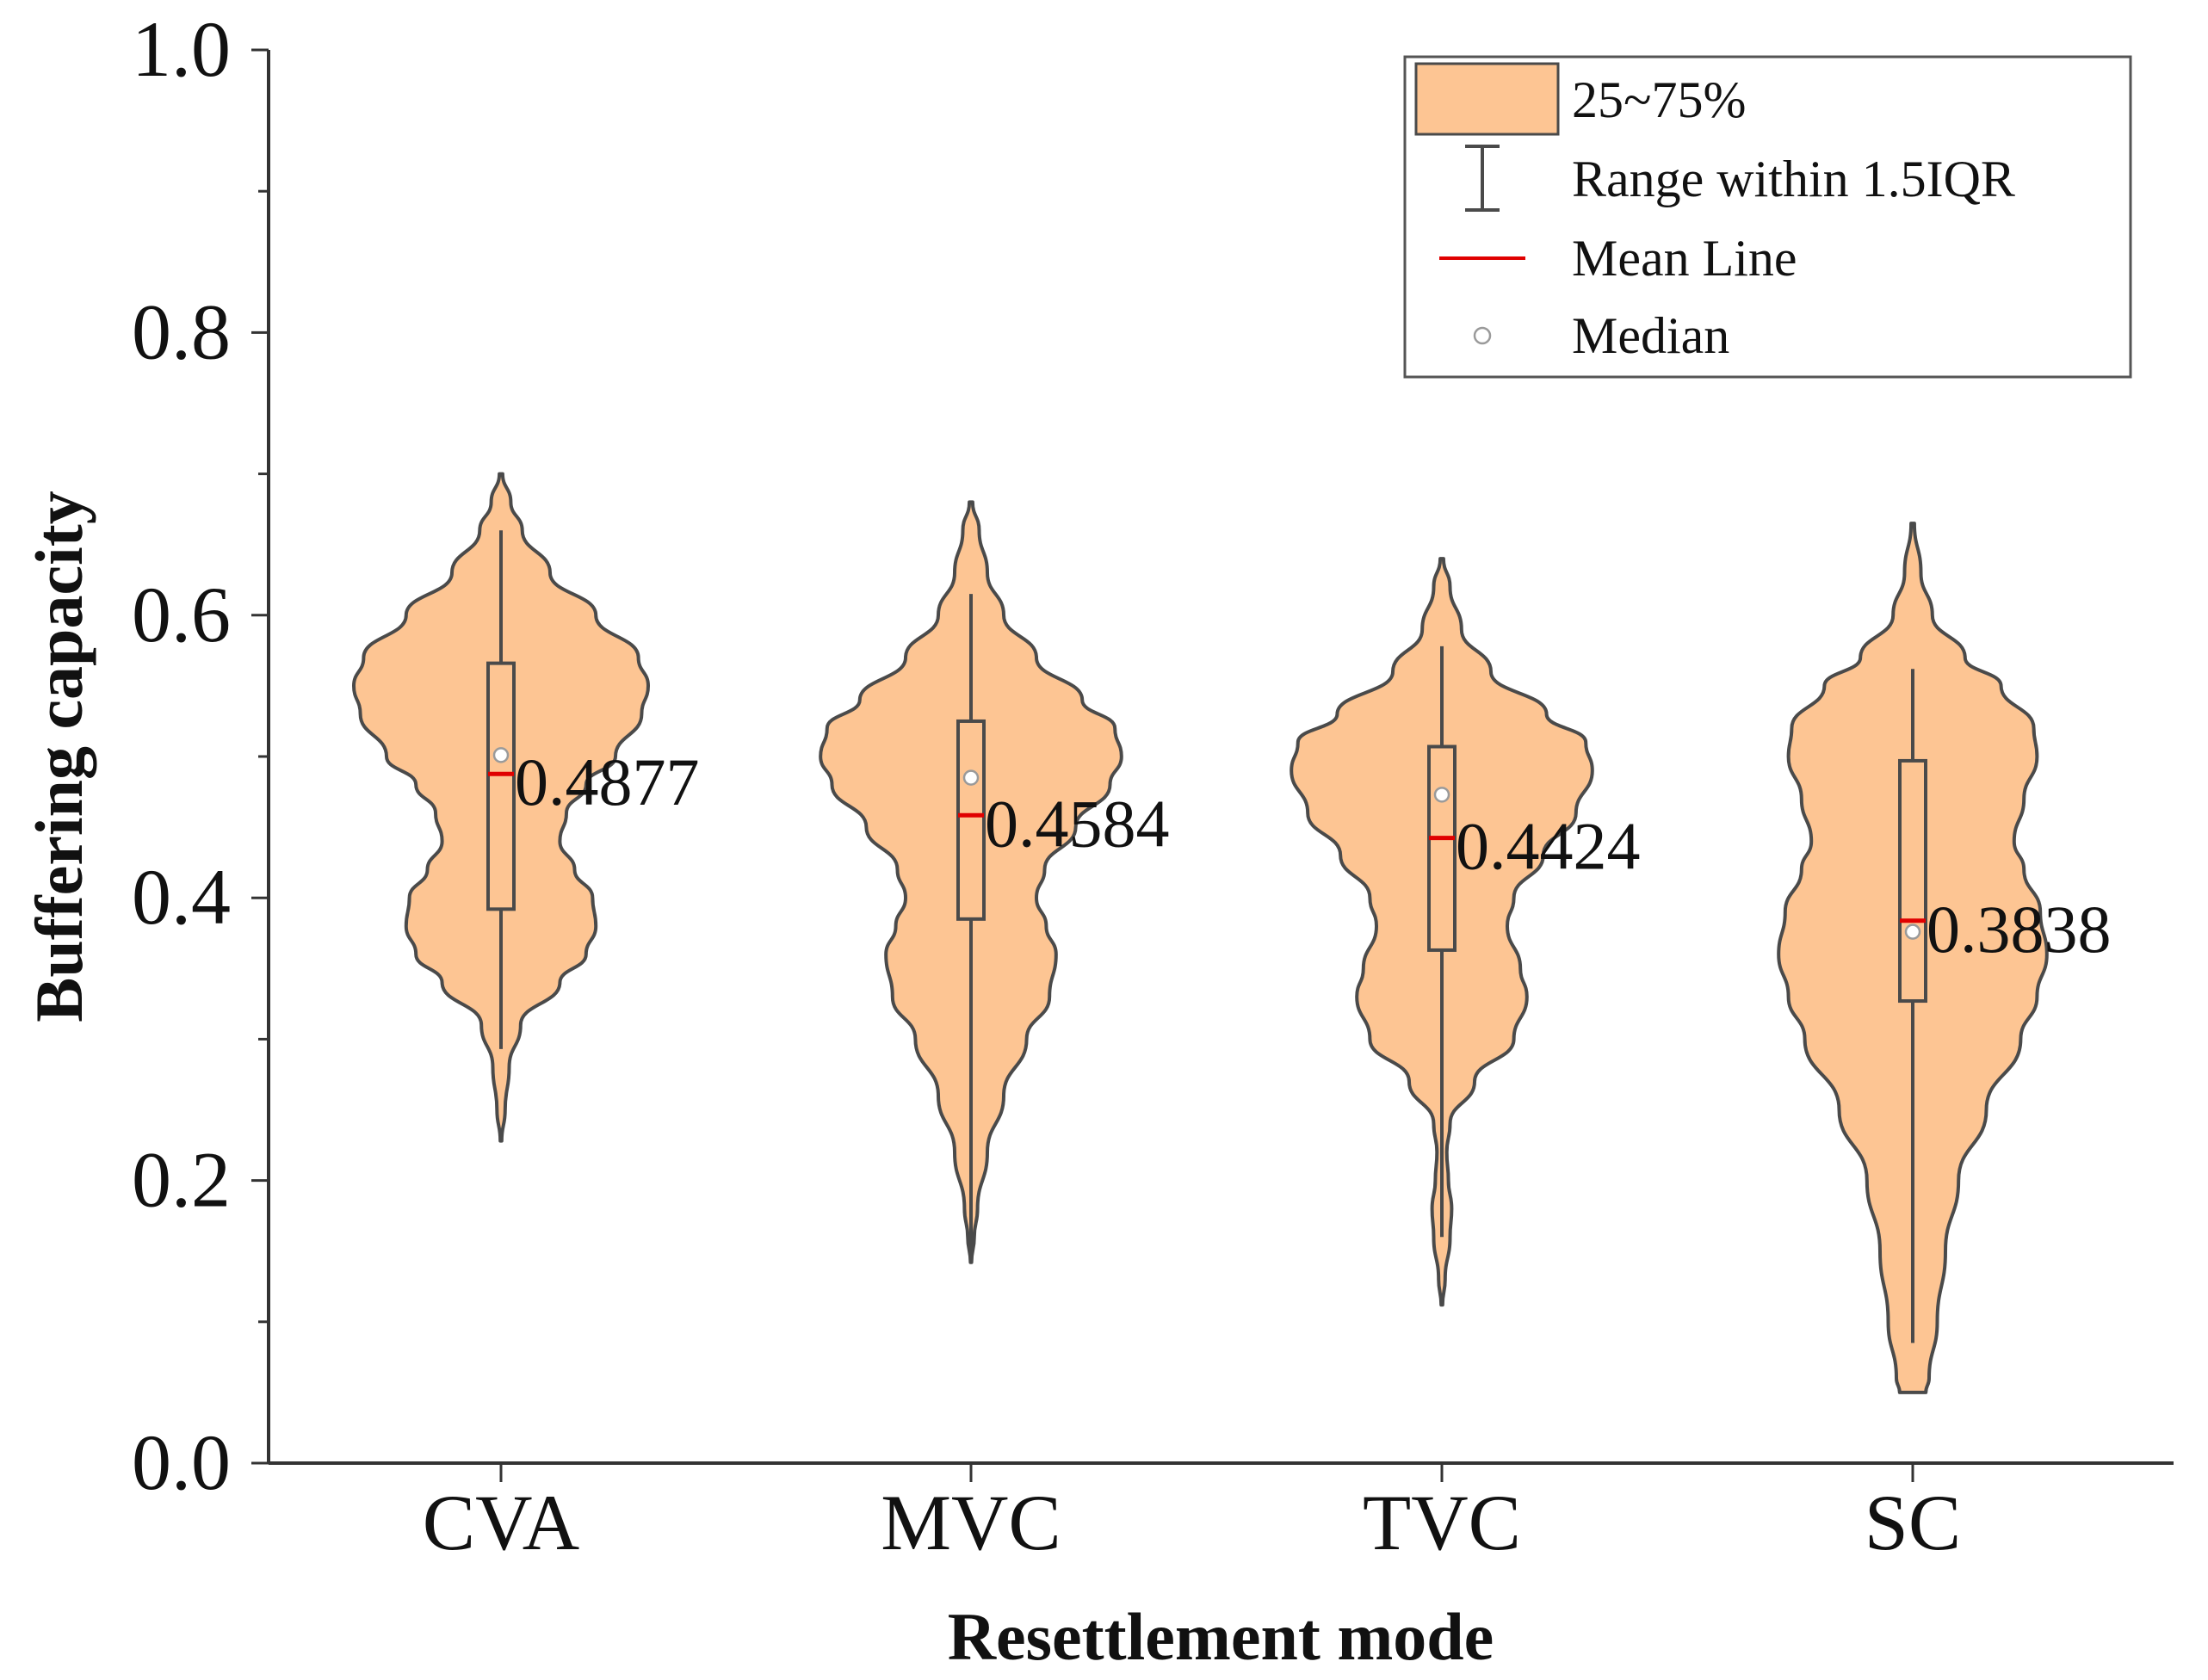  Describe the element at coordinates (181, 614) in the screenshot. I see `y-tick-label: 0.6` at that location.